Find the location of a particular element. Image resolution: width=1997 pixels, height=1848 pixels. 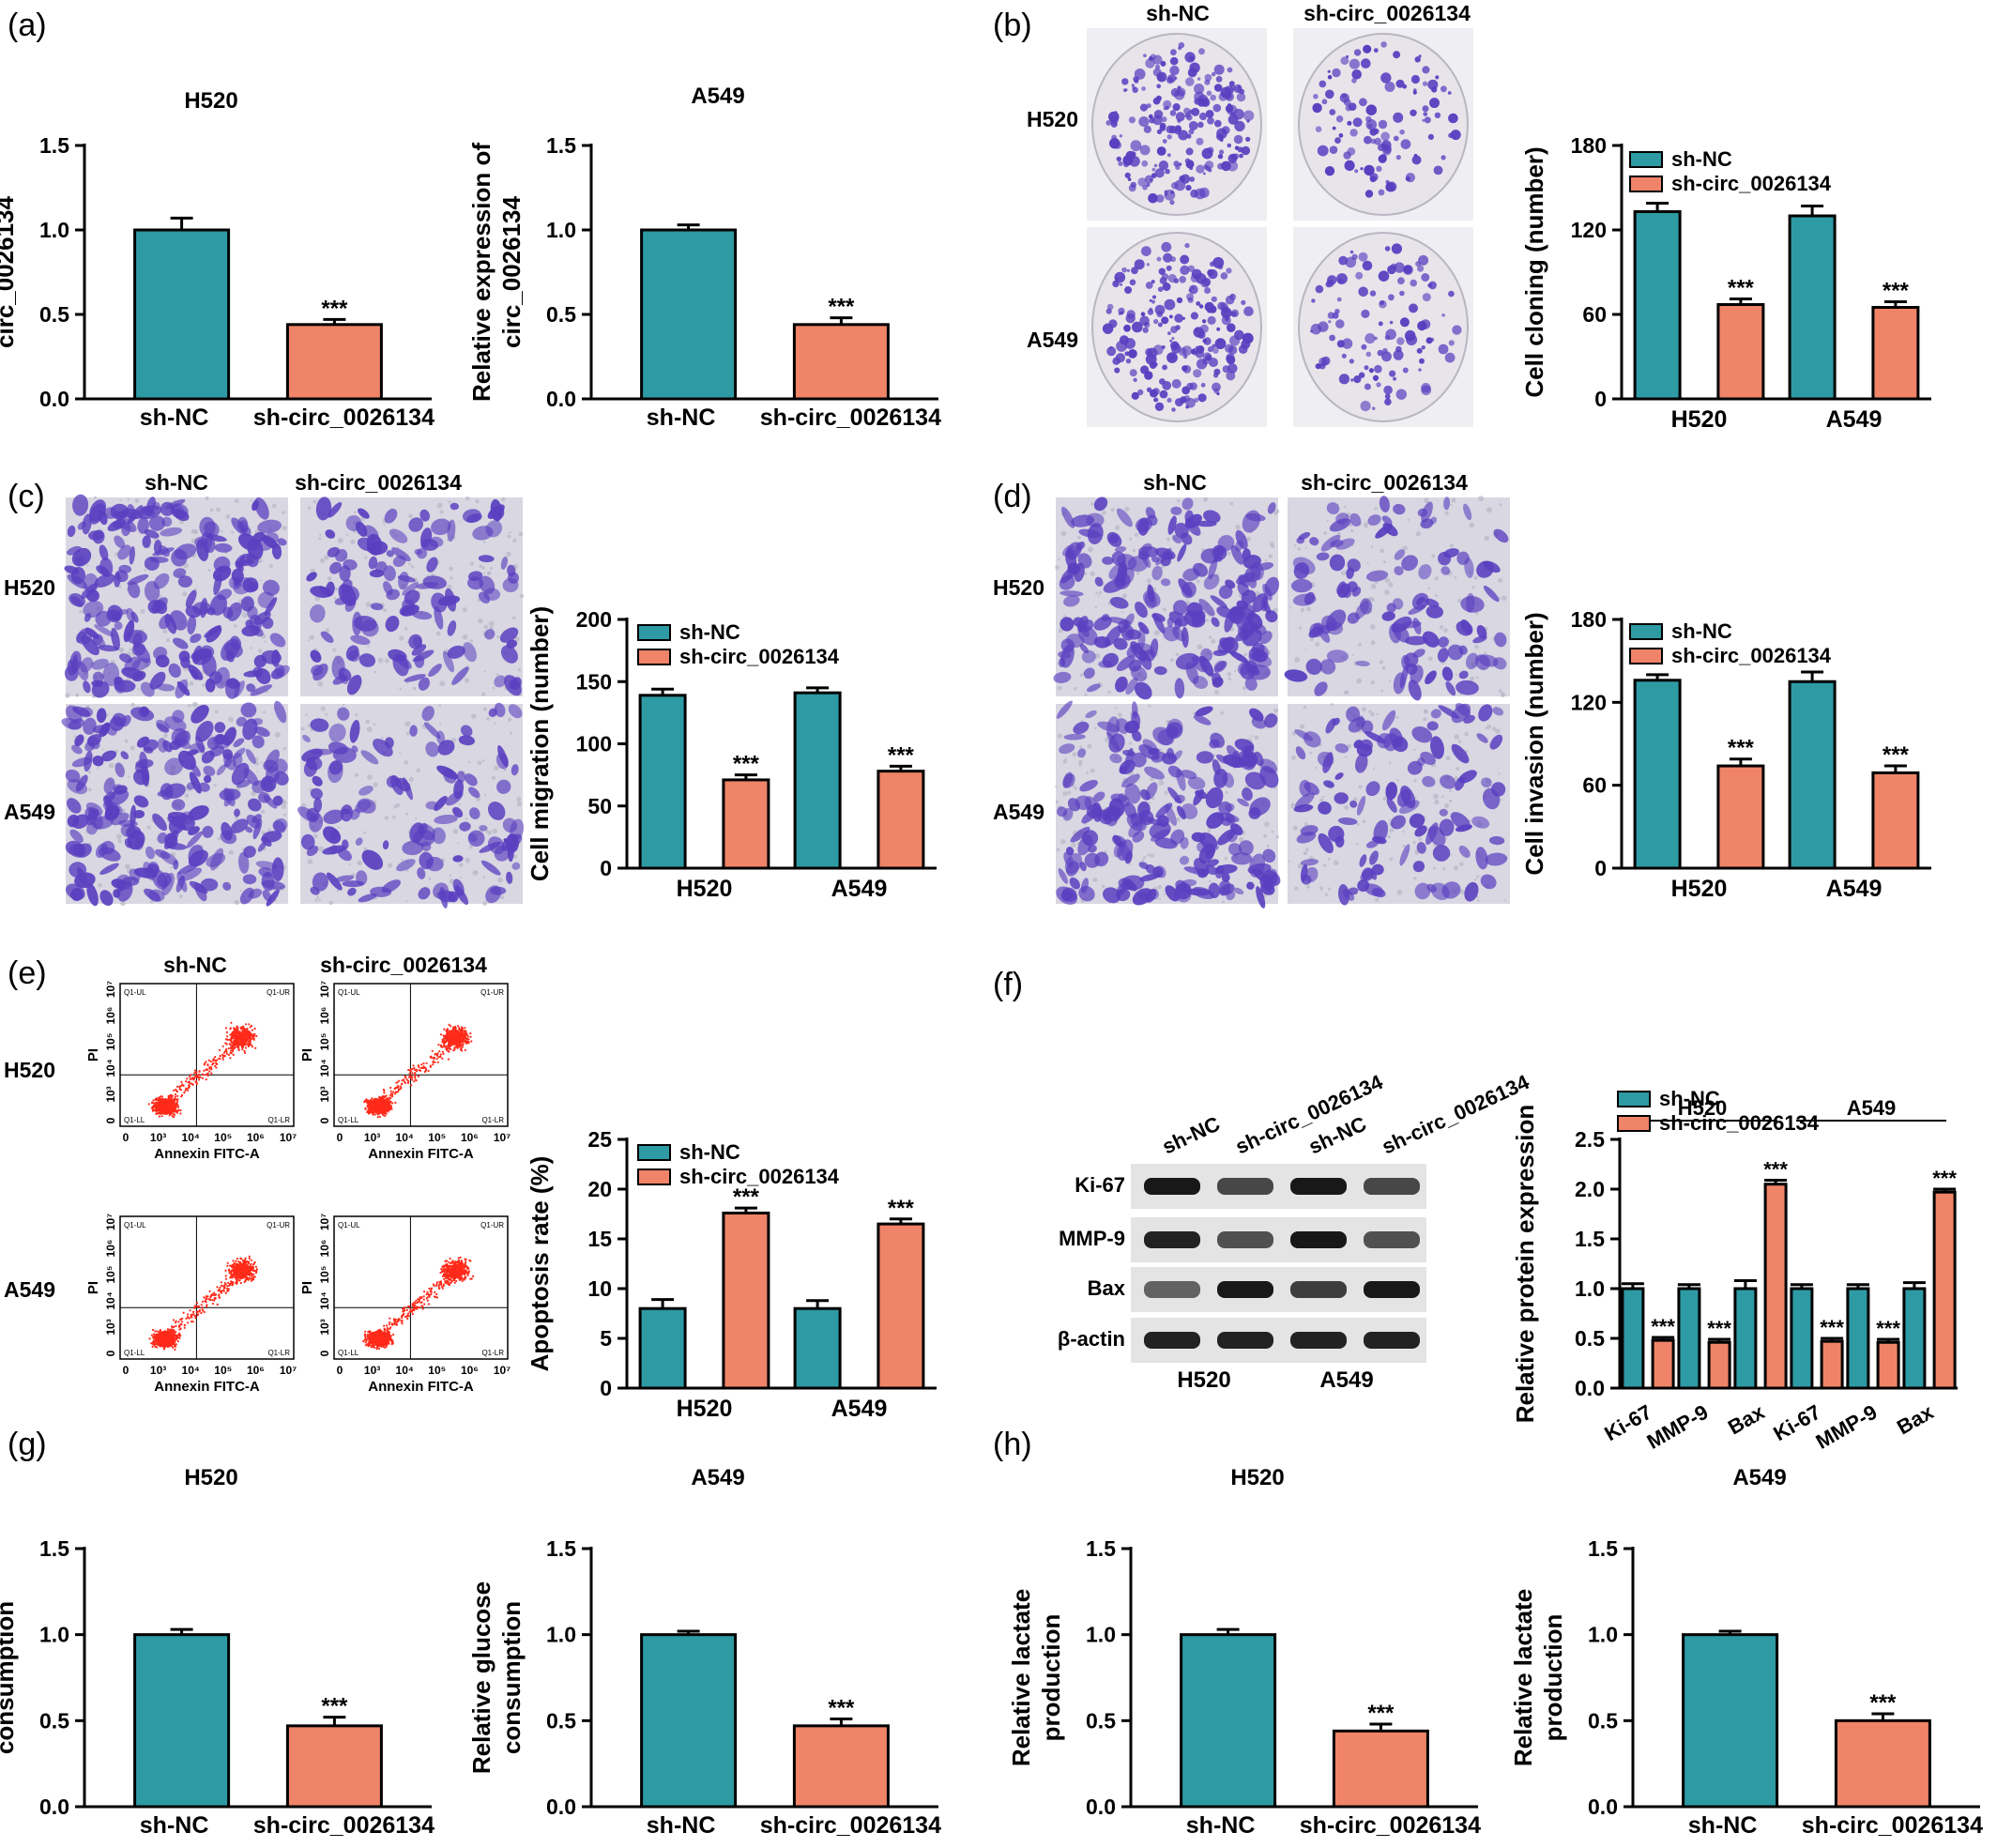

flow-plot-h520-kd-quad-ul: Q1-UL is located at coordinates (349, 992).